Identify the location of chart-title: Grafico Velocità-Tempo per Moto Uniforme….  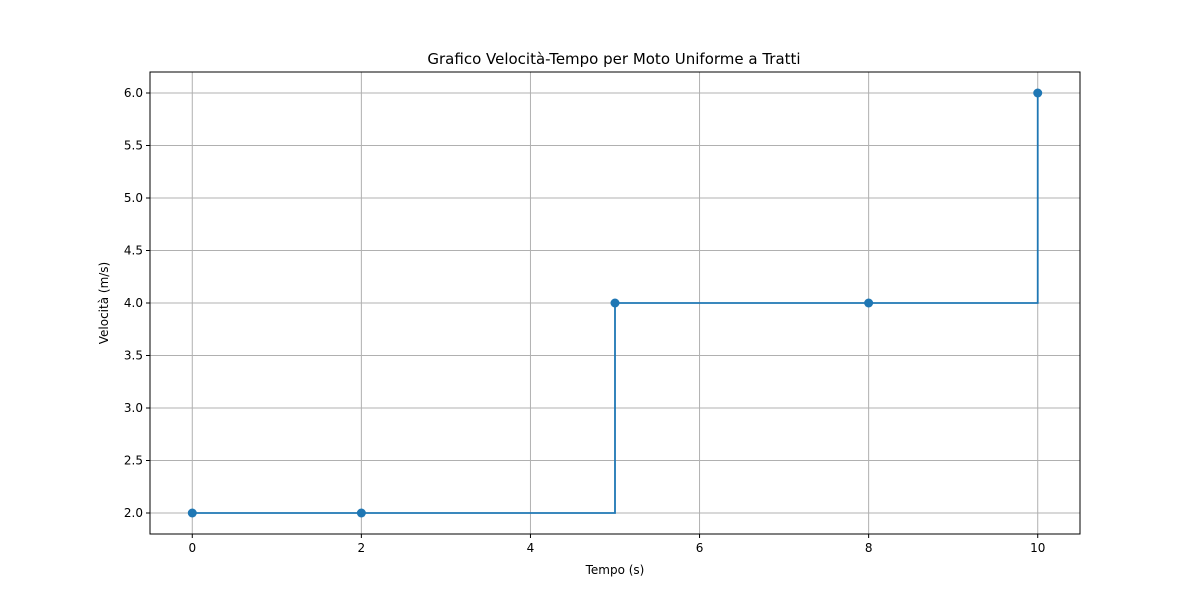
(613, 59).